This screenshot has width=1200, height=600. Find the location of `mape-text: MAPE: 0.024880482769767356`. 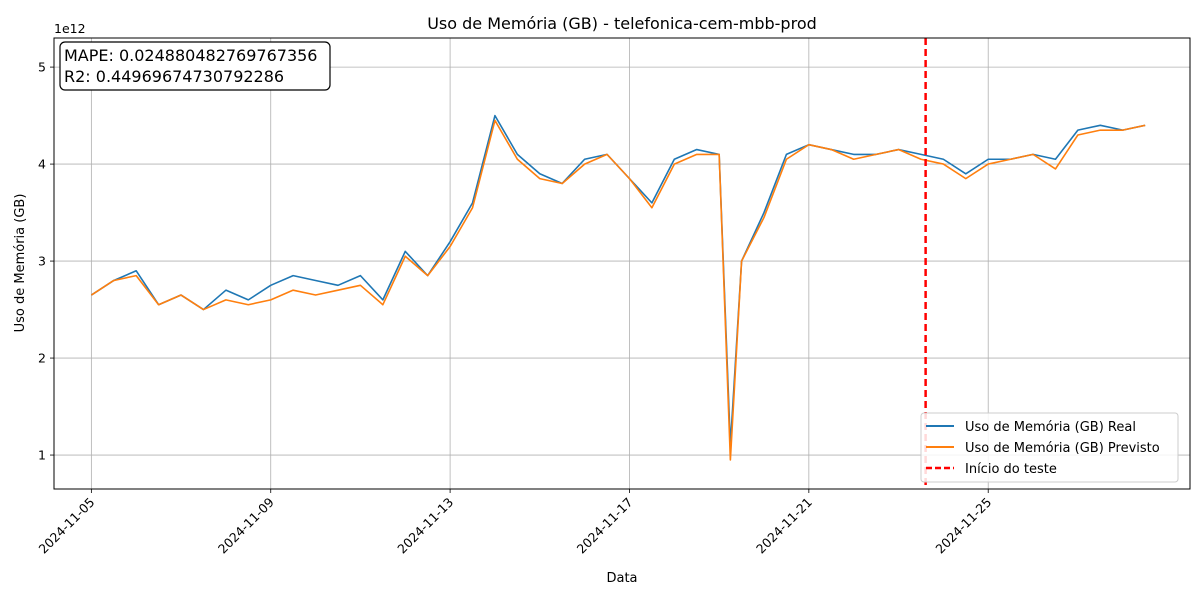

mape-text: MAPE: 0.024880482769767356 is located at coordinates (190, 55).